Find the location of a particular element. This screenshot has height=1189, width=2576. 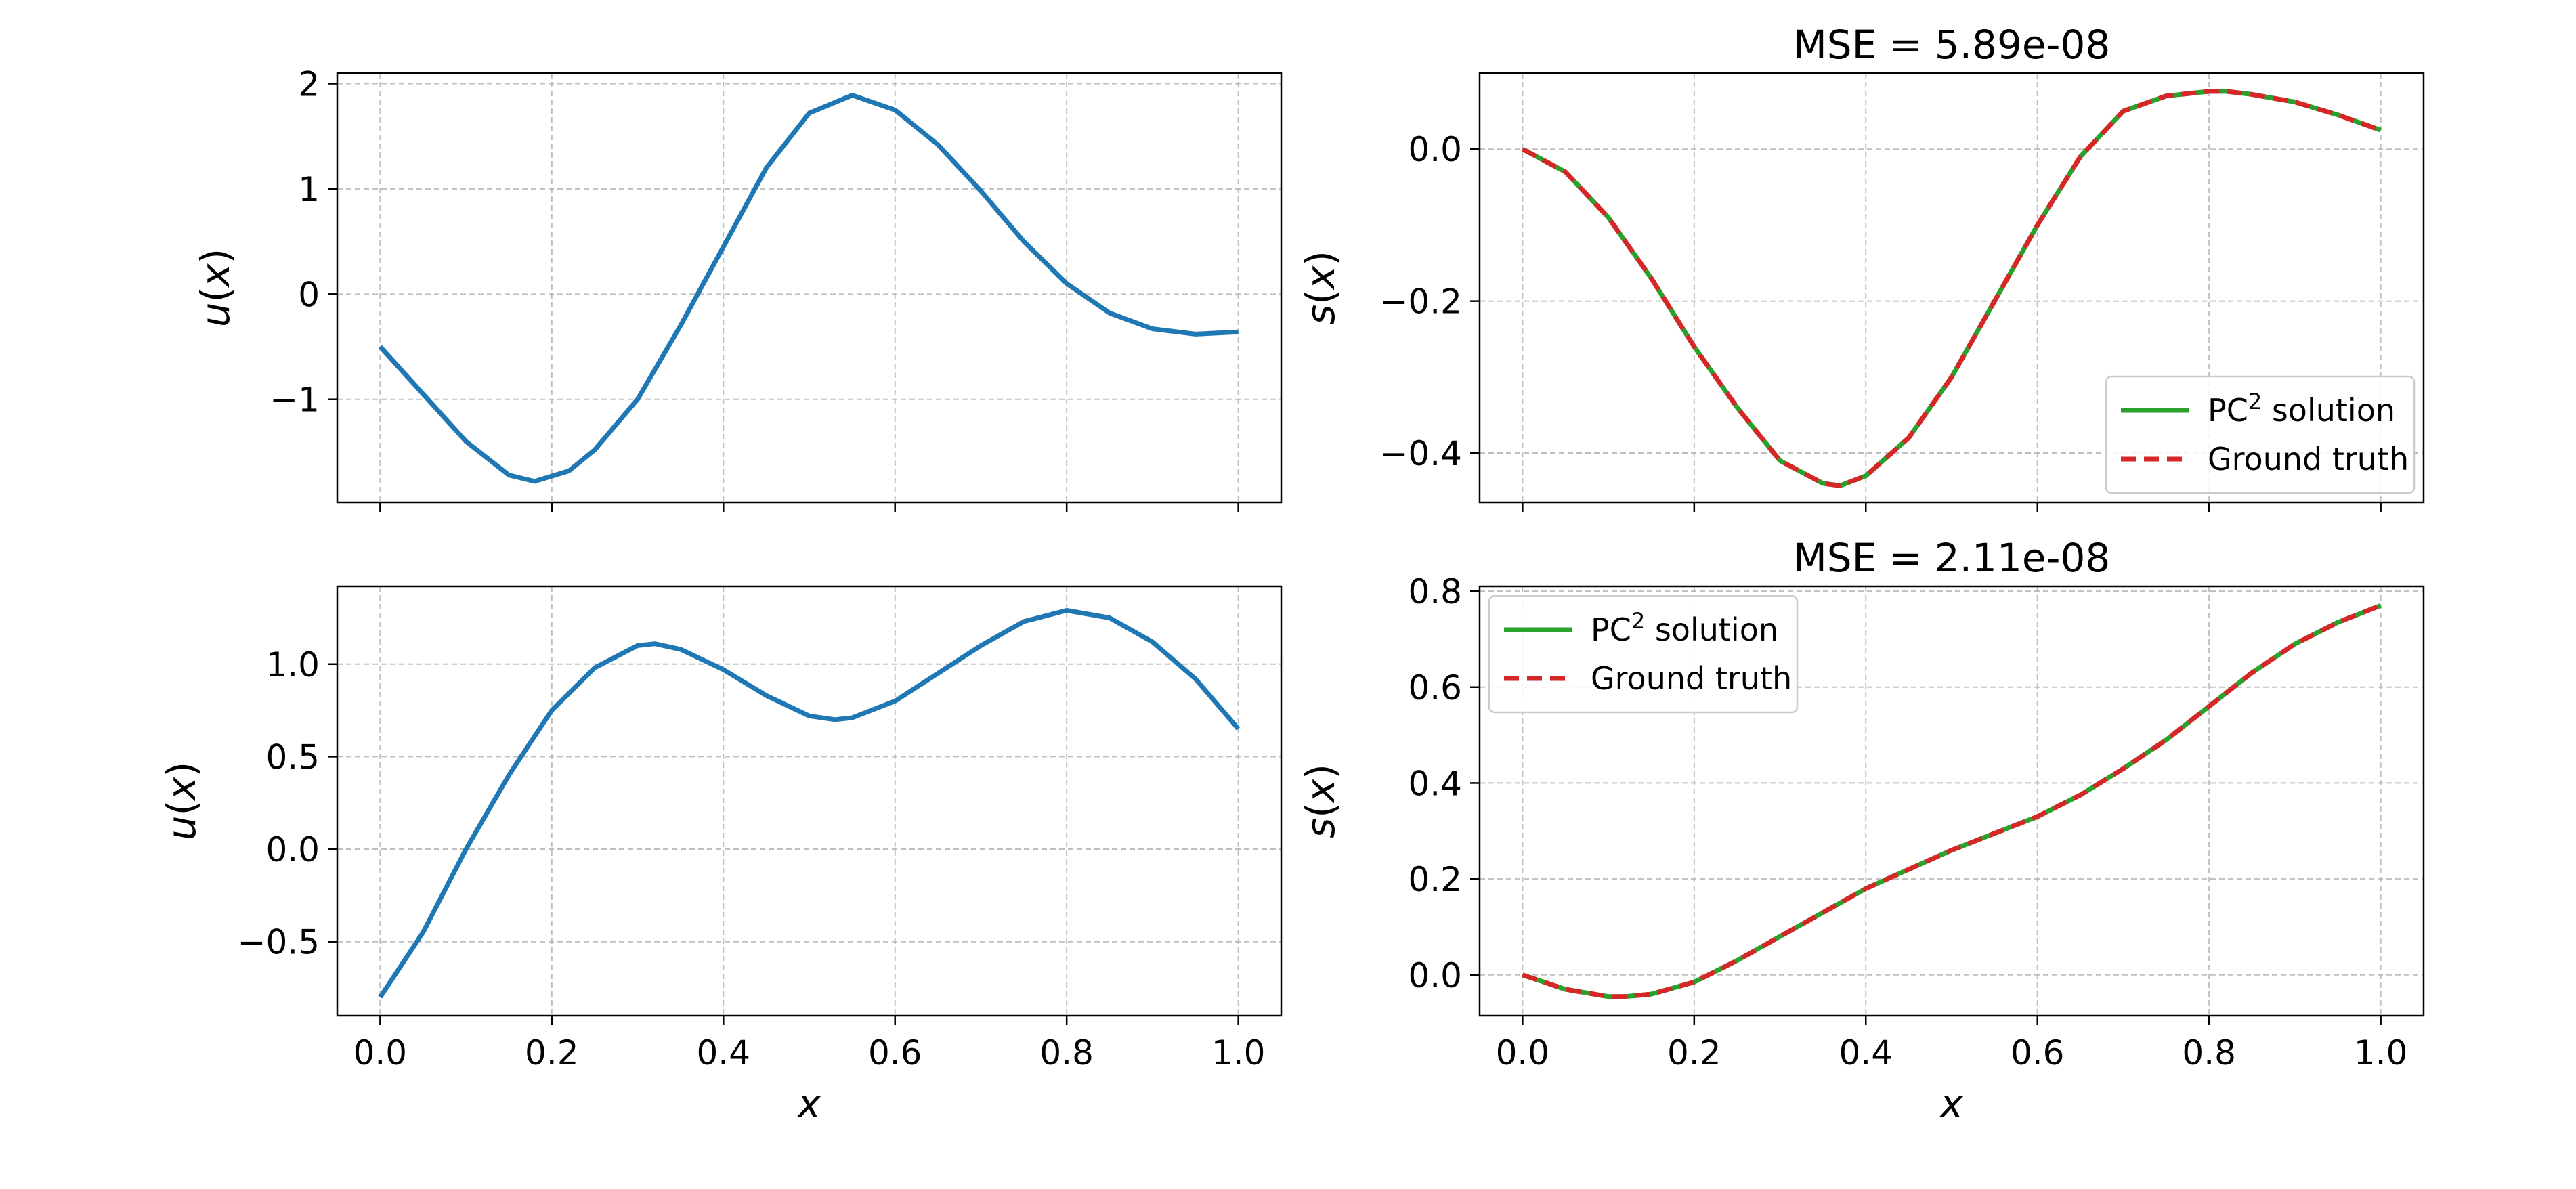

y-tick-label: 0.6 is located at coordinates (1435, 688).